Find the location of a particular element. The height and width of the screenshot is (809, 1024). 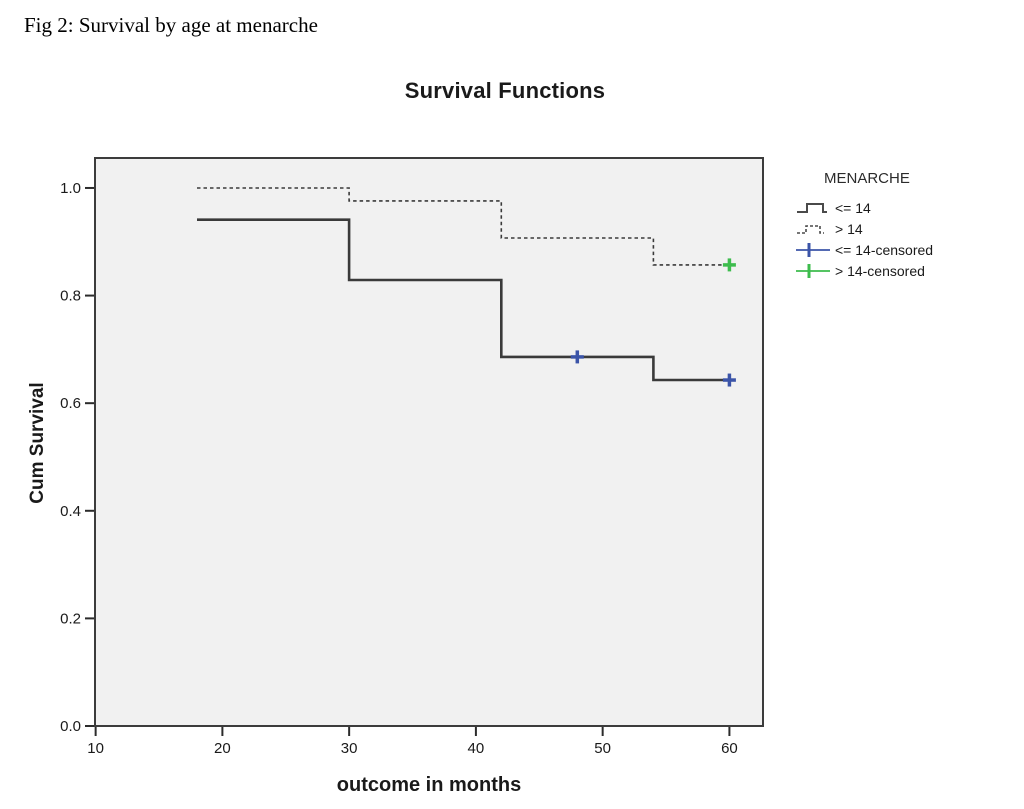

chart-title: Survival Functions is located at coordinates (505, 90).